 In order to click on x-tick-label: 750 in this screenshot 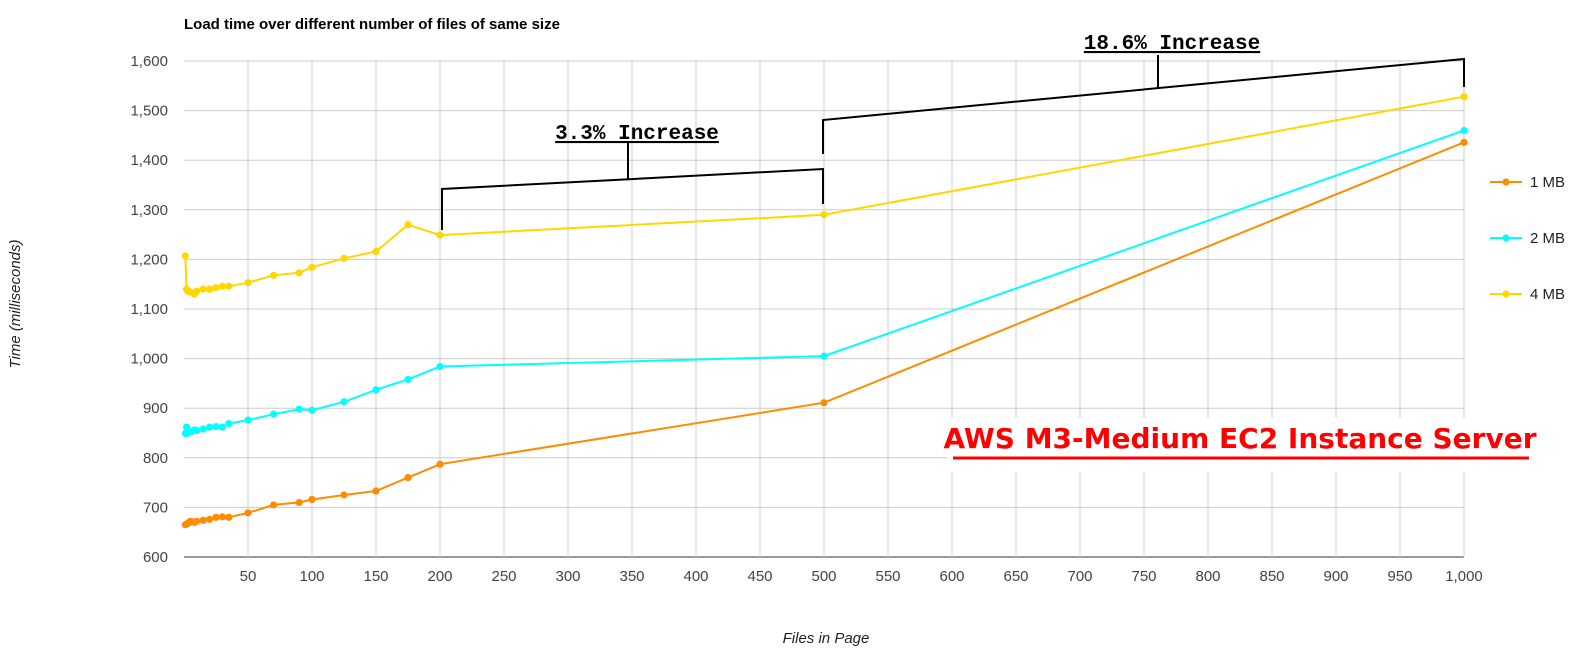, I will do `click(1143, 576)`.